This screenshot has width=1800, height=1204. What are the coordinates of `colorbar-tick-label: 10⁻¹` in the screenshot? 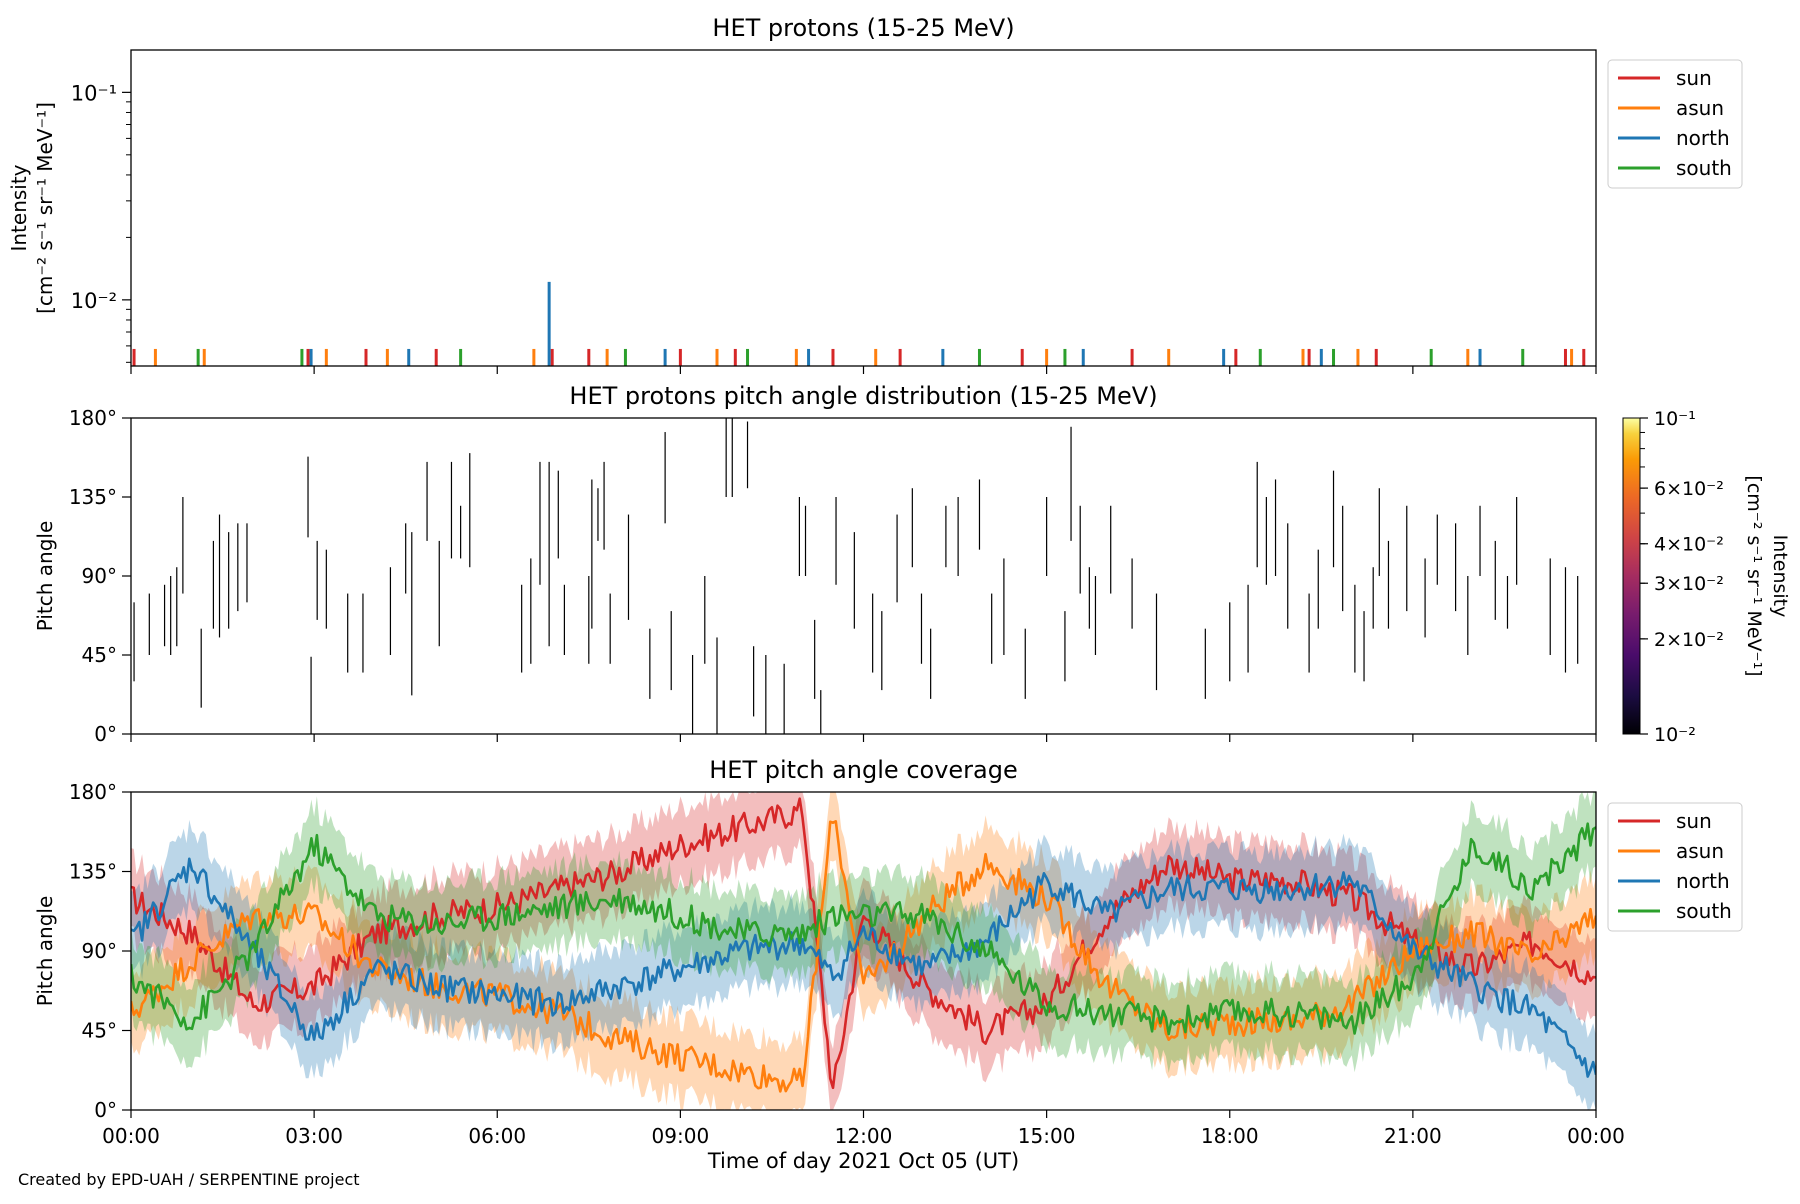 It's located at (1675, 419).